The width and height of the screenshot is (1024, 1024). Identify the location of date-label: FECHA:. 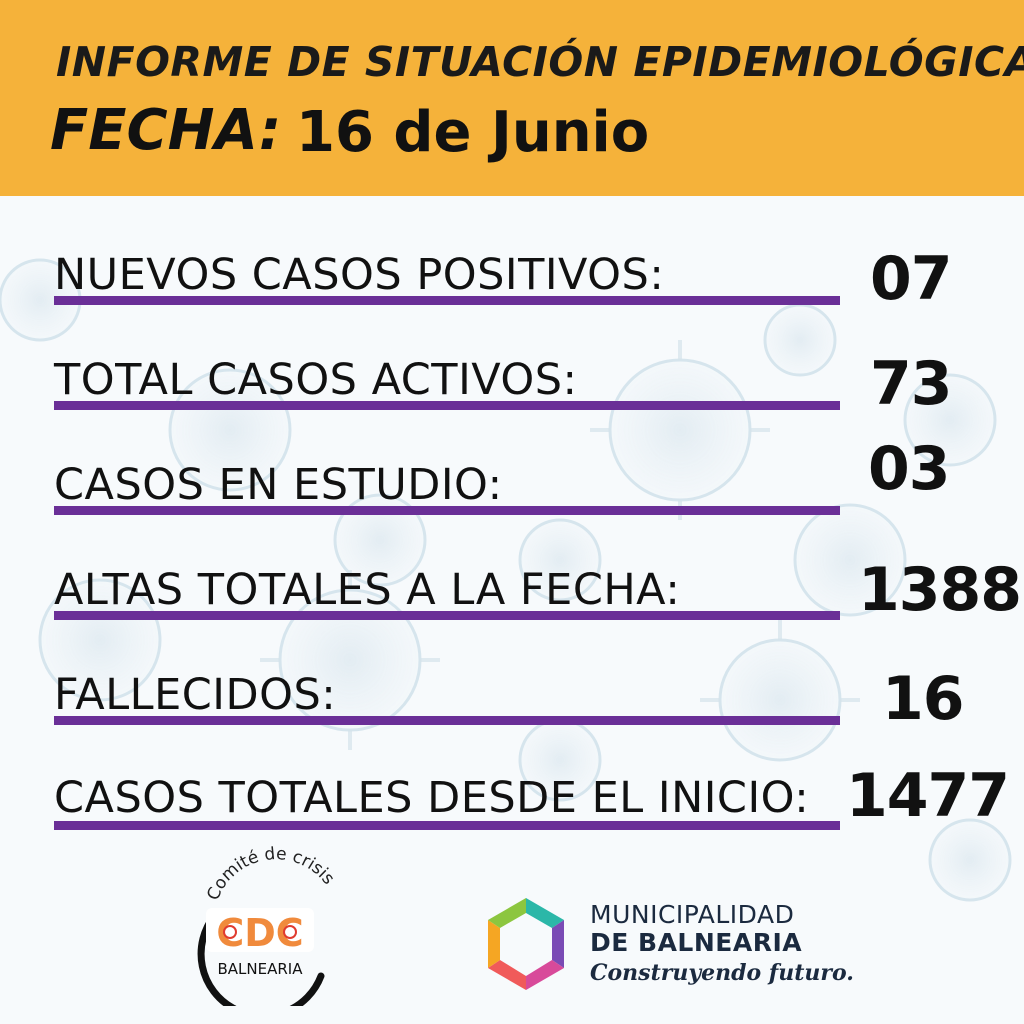
(166, 130).